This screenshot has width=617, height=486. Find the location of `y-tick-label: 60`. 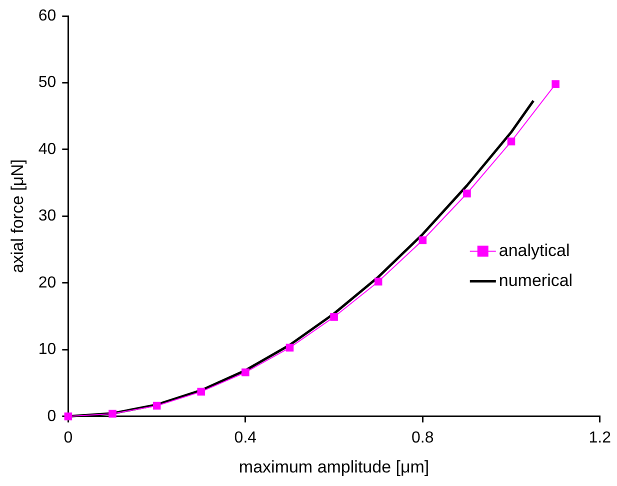

y-tick-label: 60 is located at coordinates (47, 15).